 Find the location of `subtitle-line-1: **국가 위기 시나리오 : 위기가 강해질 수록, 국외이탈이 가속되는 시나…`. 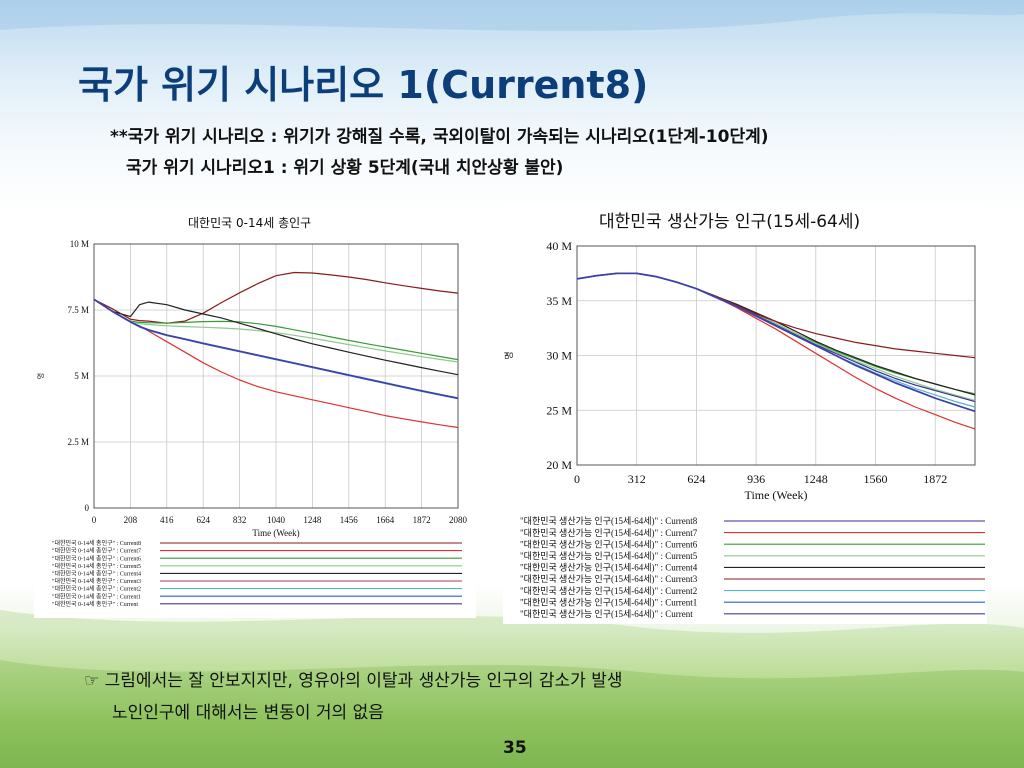

subtitle-line-1: **국가 위기 시나리오 : 위기가 강해질 수록, 국외이탈이 가속되는 시나… is located at coordinates (439, 137).